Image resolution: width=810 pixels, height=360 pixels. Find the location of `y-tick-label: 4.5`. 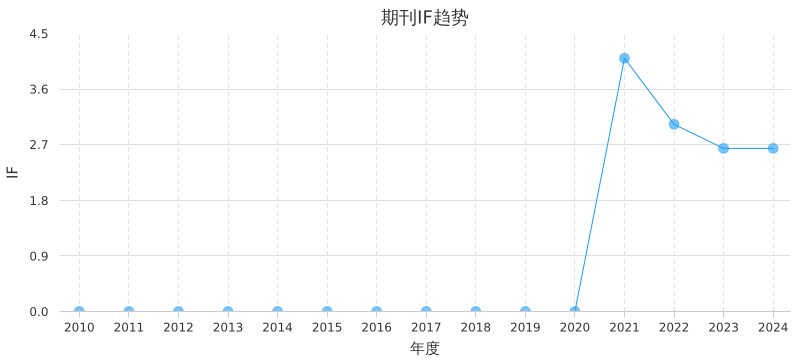

y-tick-label: 4.5 is located at coordinates (39, 34).